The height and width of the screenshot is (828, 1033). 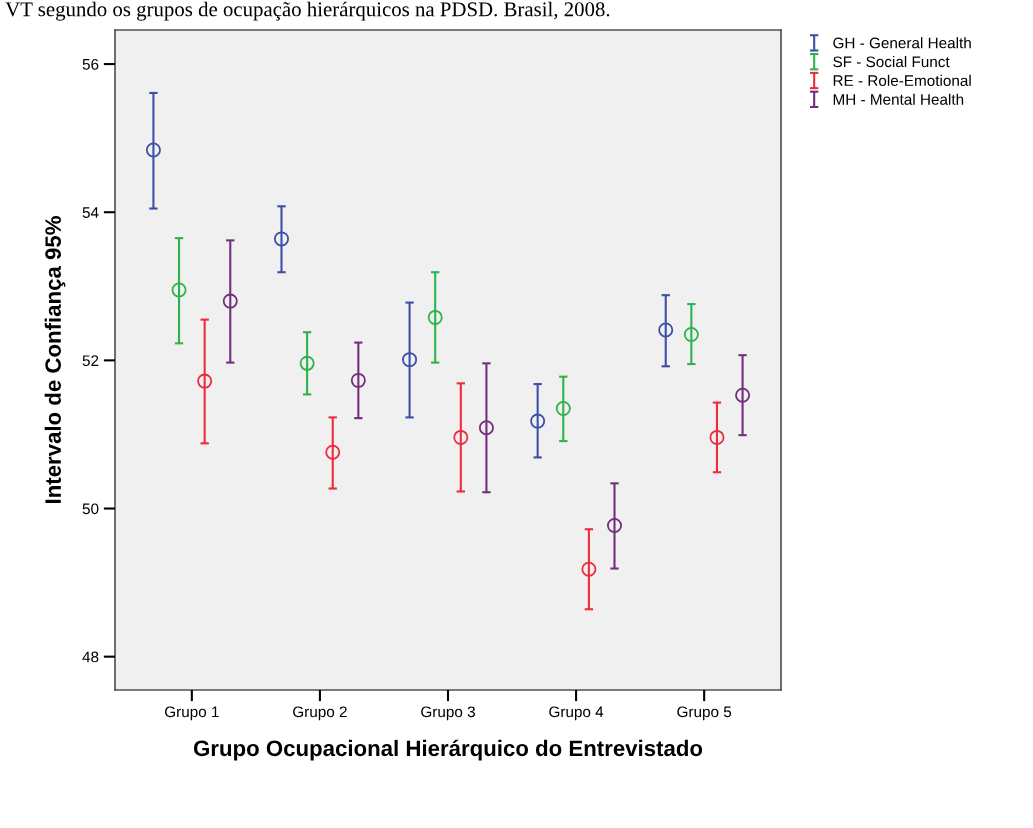 What do you see at coordinates (448, 713) in the screenshot?
I see `x-tick-label: Grupo 3` at bounding box center [448, 713].